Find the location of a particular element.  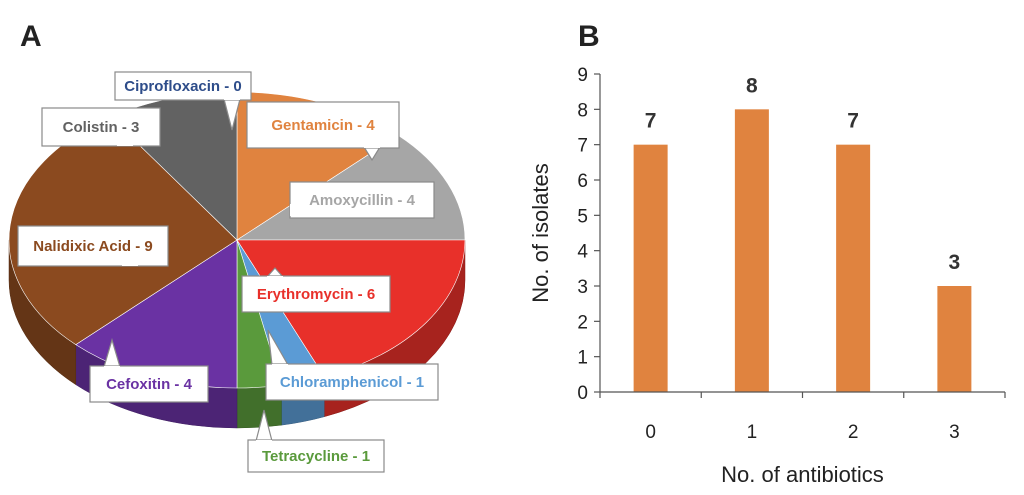

x-tick-label: 2 is located at coordinates (853, 432).